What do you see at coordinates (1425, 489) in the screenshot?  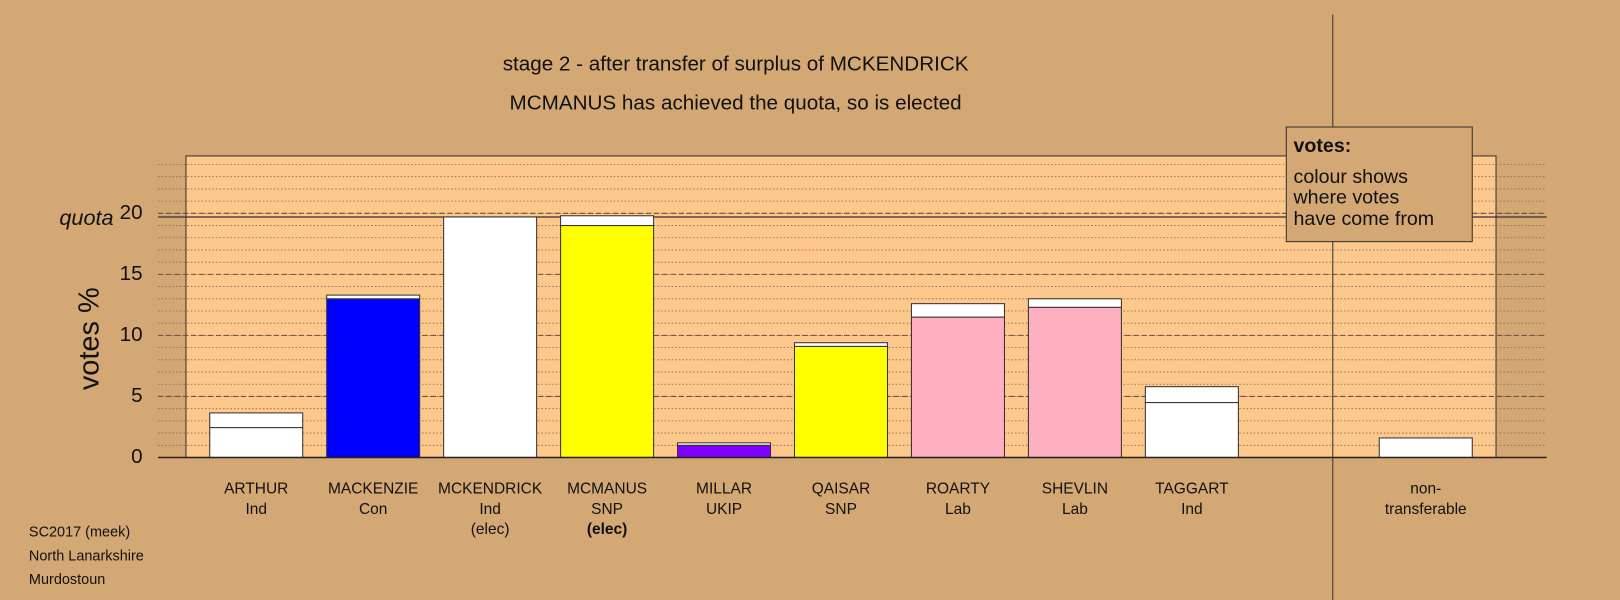 I see `x-tick-label: non-` at bounding box center [1425, 489].